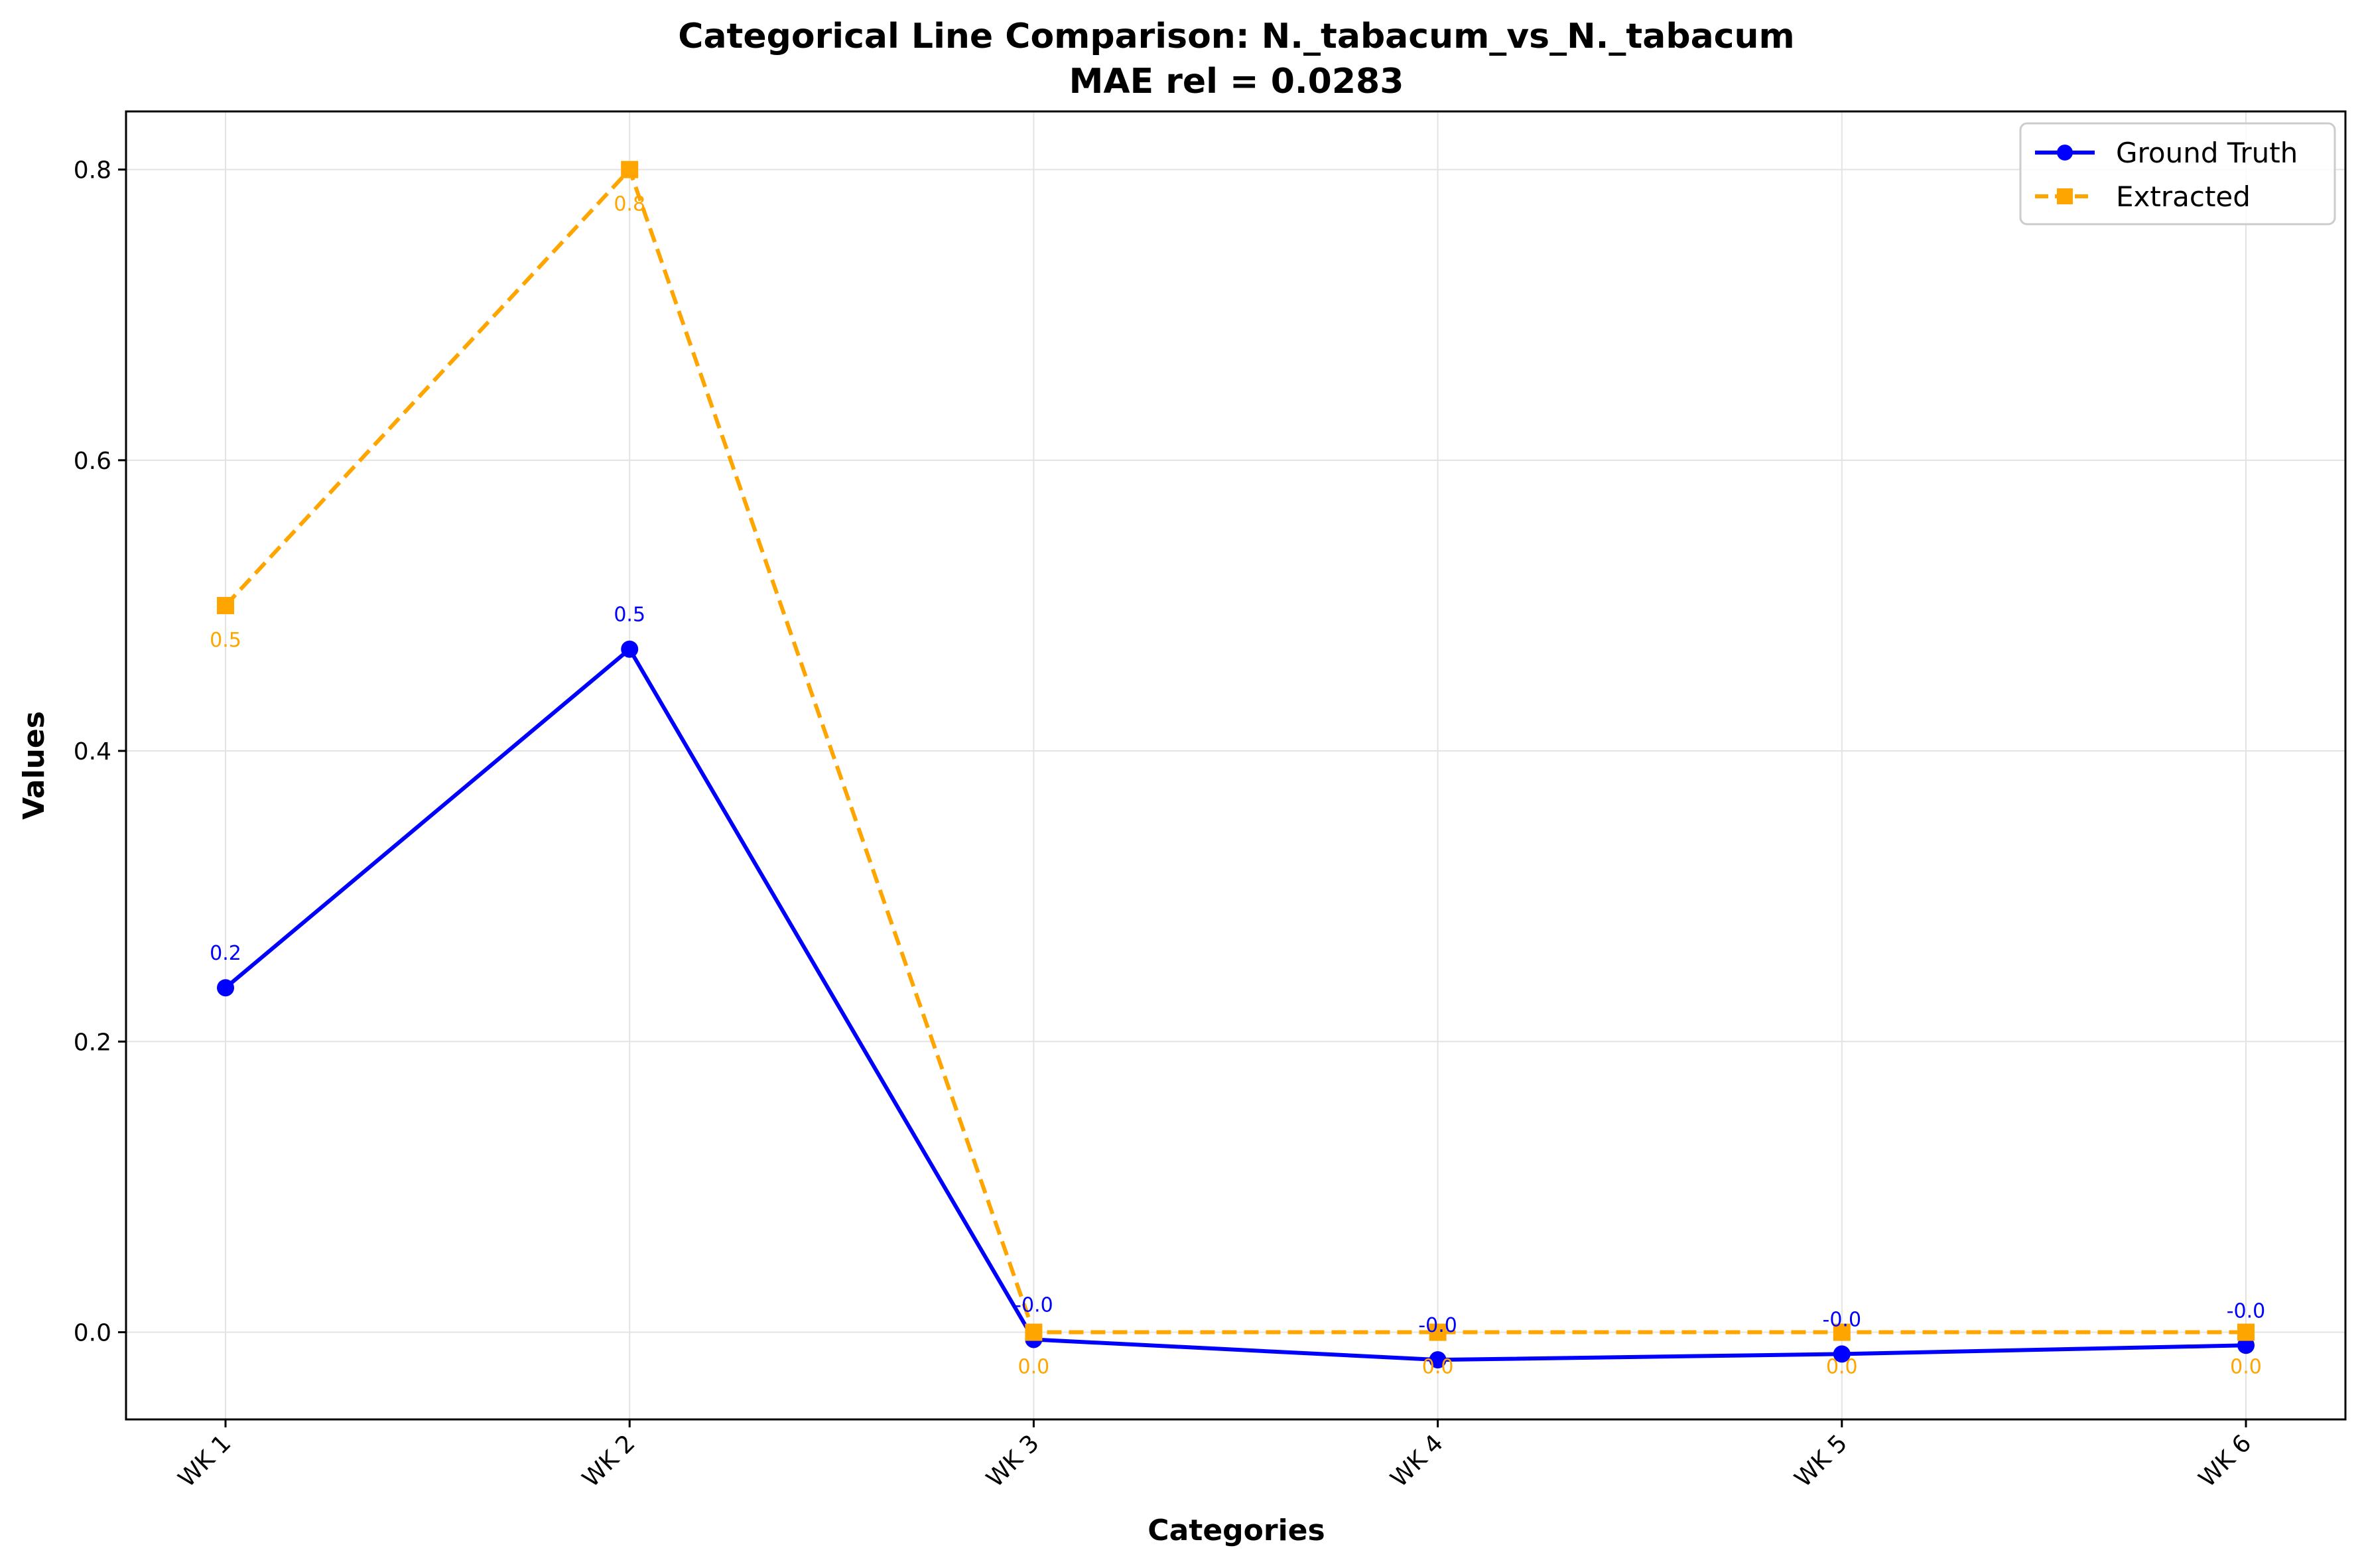 This screenshot has width=2364, height=1568. I want to click on legend: Ground Truth Extracted, so click(2177, 174).